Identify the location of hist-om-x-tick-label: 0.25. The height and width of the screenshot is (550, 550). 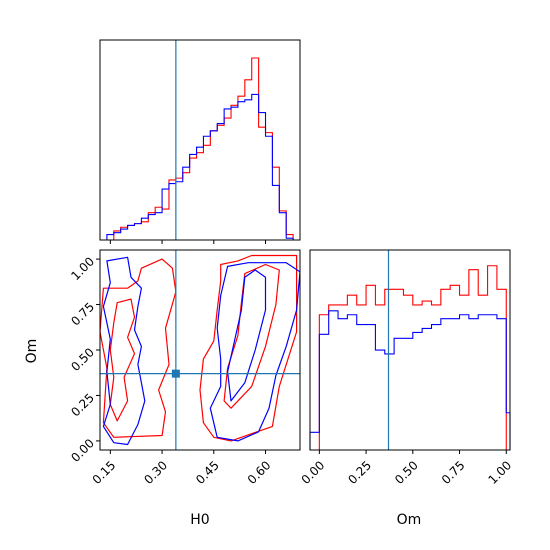
(359, 472).